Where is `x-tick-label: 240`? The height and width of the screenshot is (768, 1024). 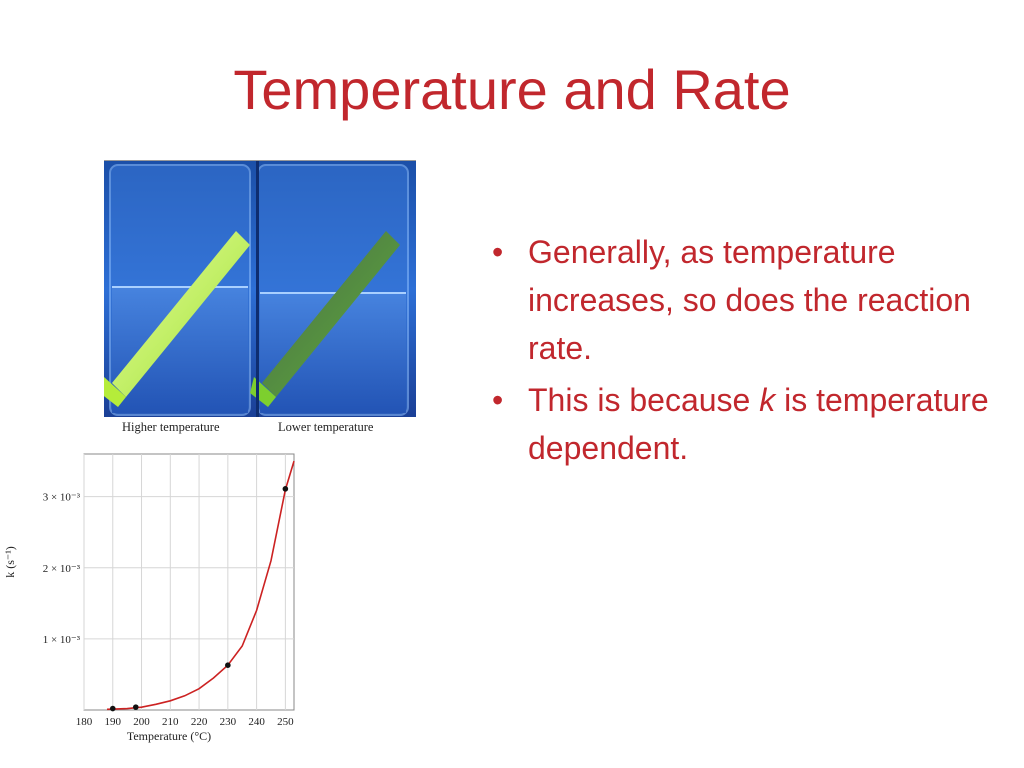 x-tick-label: 240 is located at coordinates (256, 722).